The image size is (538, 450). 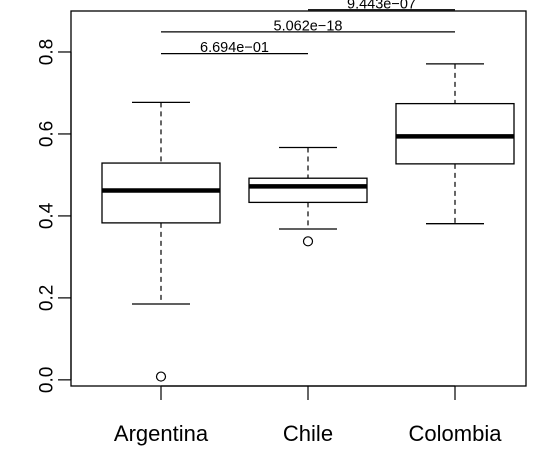 I want to click on y-tick-label: 0.2, so click(x=47, y=298).